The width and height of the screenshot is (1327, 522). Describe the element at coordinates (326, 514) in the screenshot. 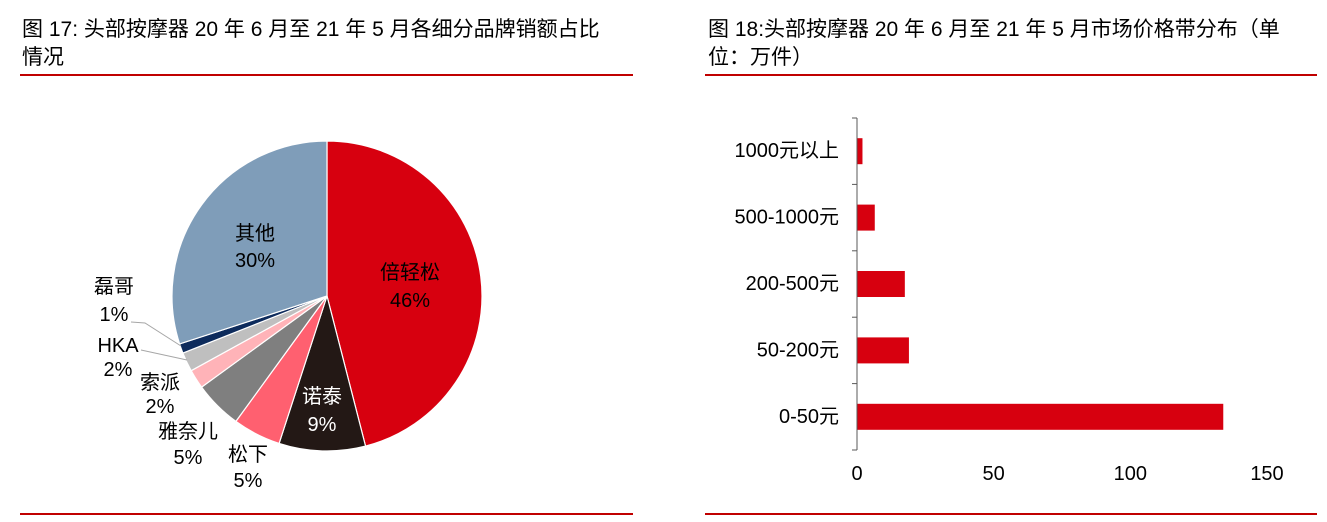

I see `figure-17-bottom-rule` at that location.